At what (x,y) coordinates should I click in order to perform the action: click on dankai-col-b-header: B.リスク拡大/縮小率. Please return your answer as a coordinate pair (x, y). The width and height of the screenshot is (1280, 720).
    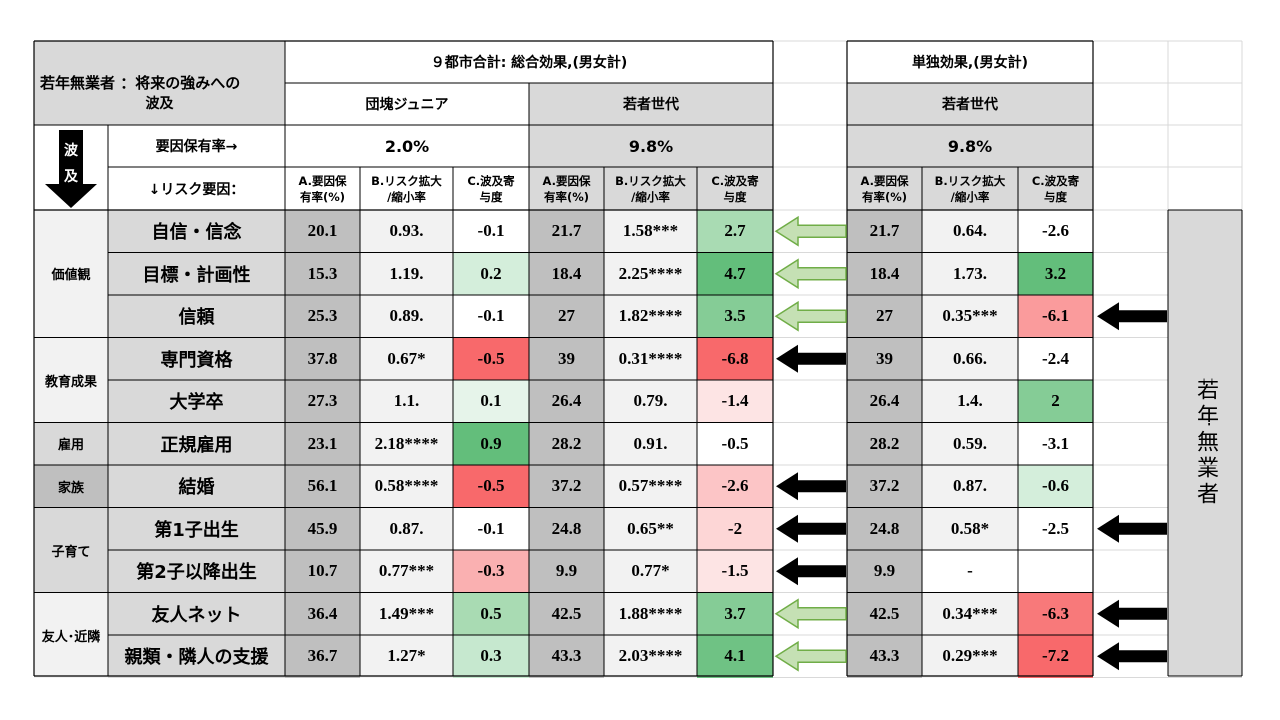
    Looking at the image, I should click on (406, 188).